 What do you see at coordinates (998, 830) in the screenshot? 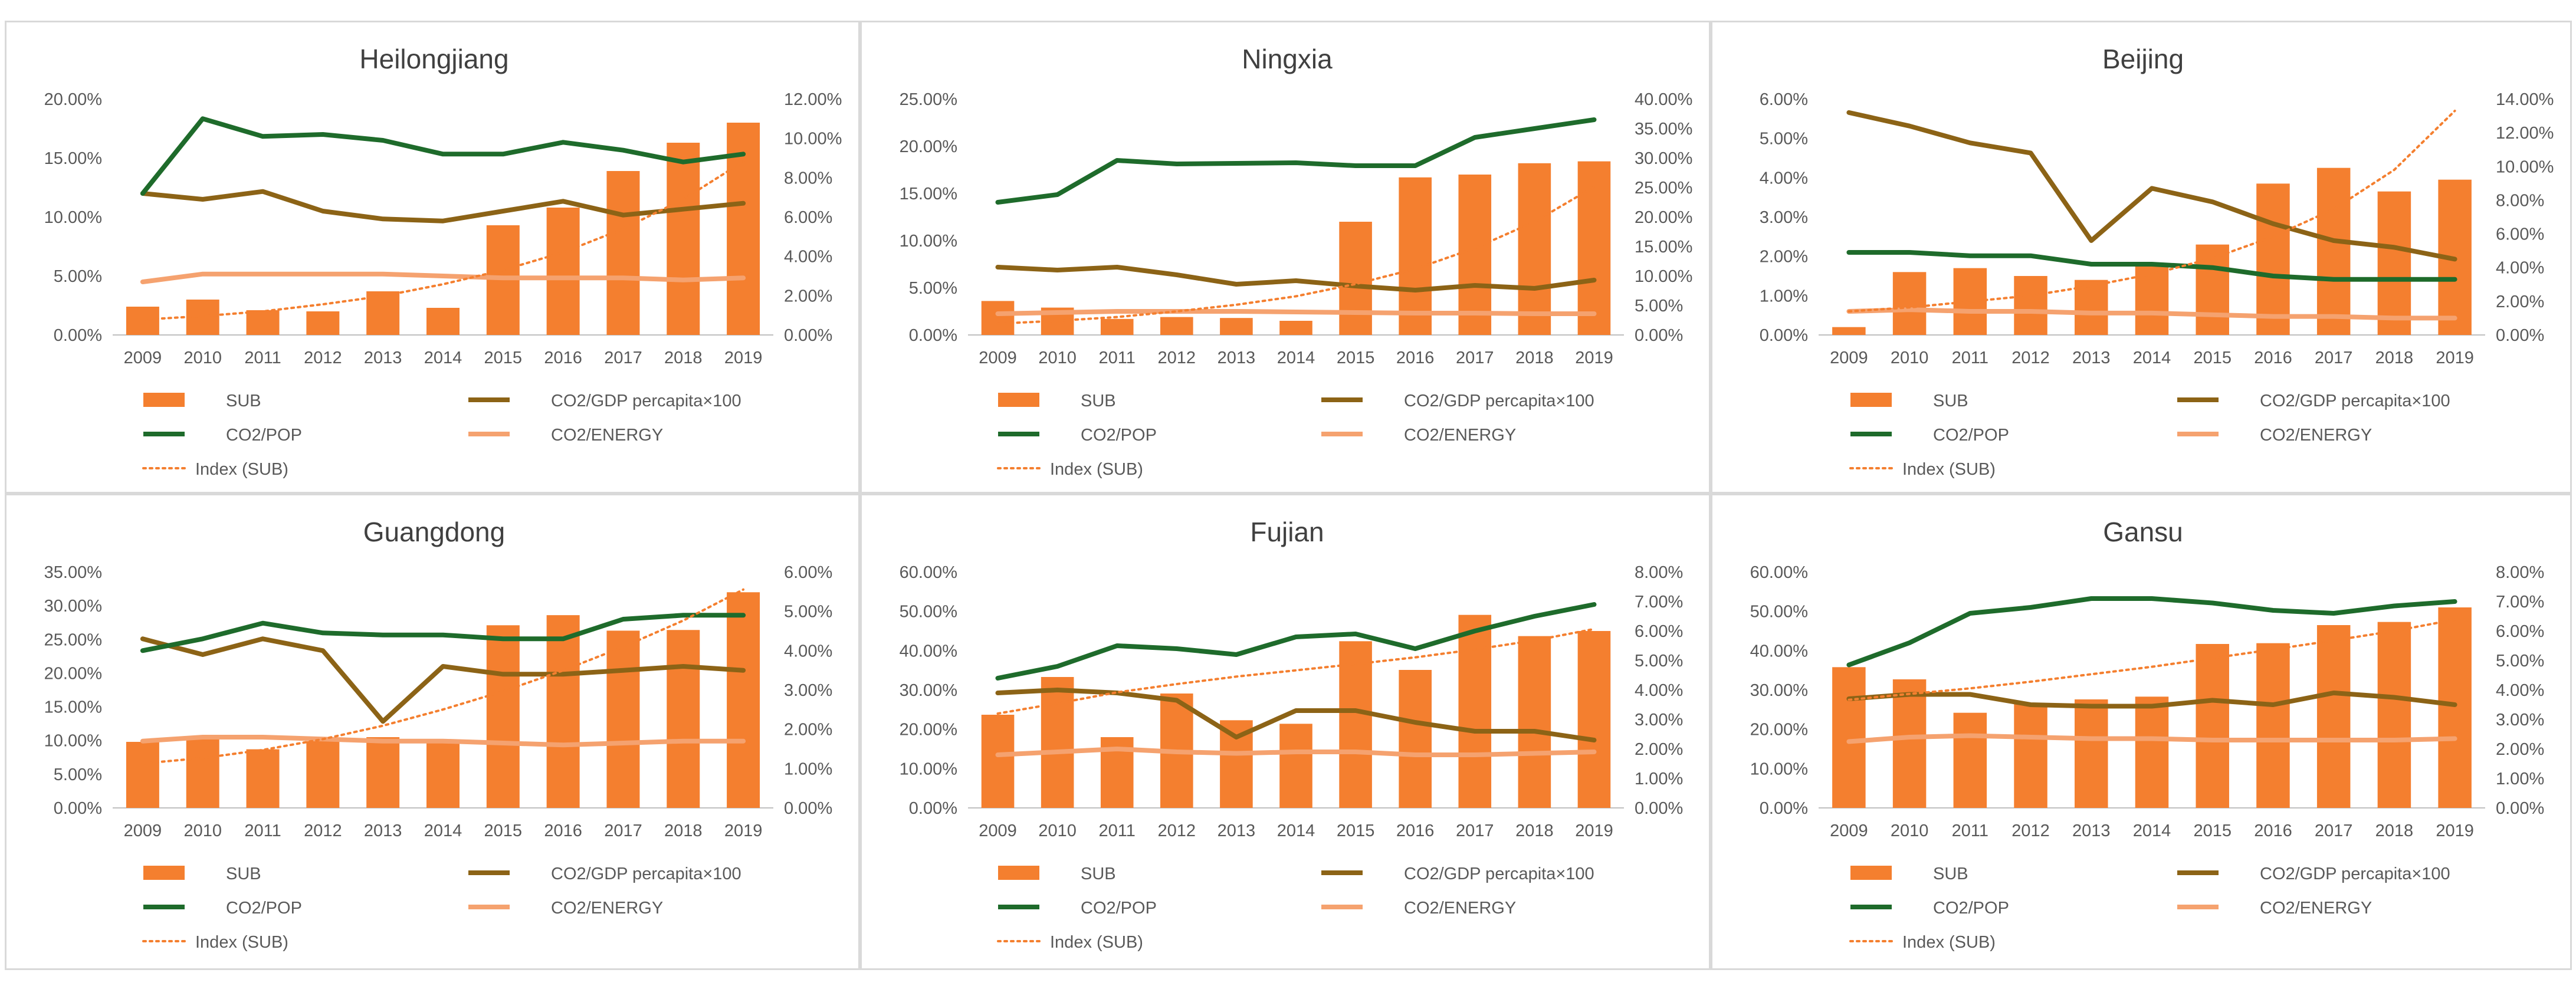
I see `x-tick-label: 2009` at bounding box center [998, 830].